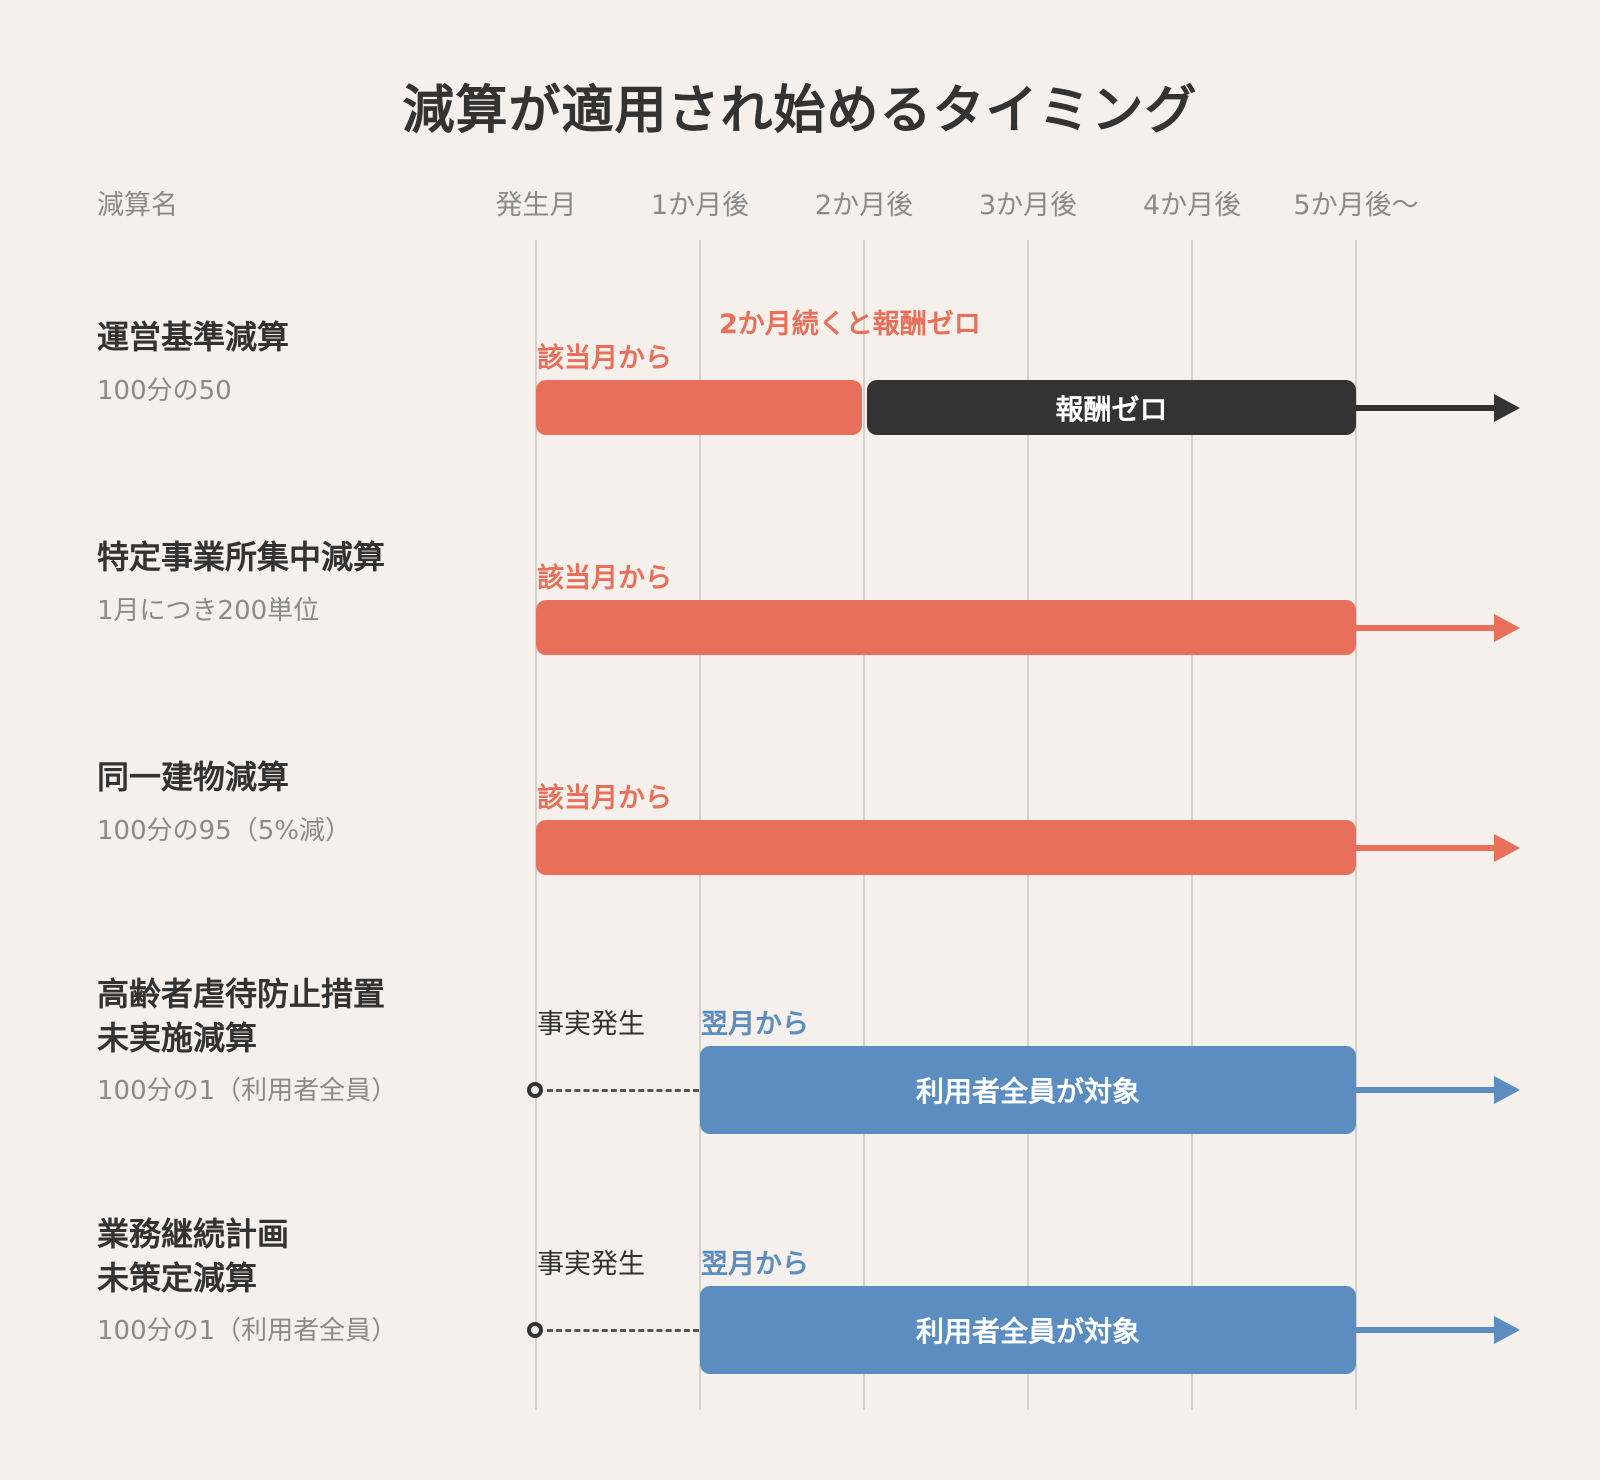  I want to click on column-header-month-2: 2か月後, so click(864, 205).